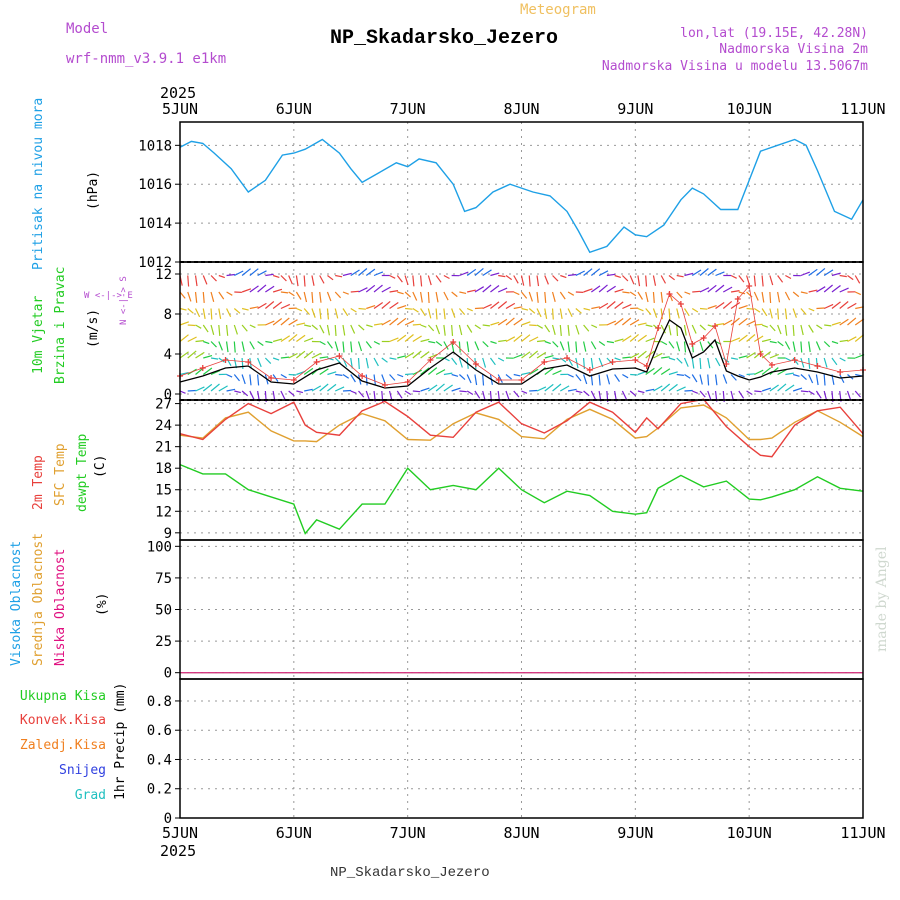  I want to click on y-tick-label: 75, so click(163, 579).